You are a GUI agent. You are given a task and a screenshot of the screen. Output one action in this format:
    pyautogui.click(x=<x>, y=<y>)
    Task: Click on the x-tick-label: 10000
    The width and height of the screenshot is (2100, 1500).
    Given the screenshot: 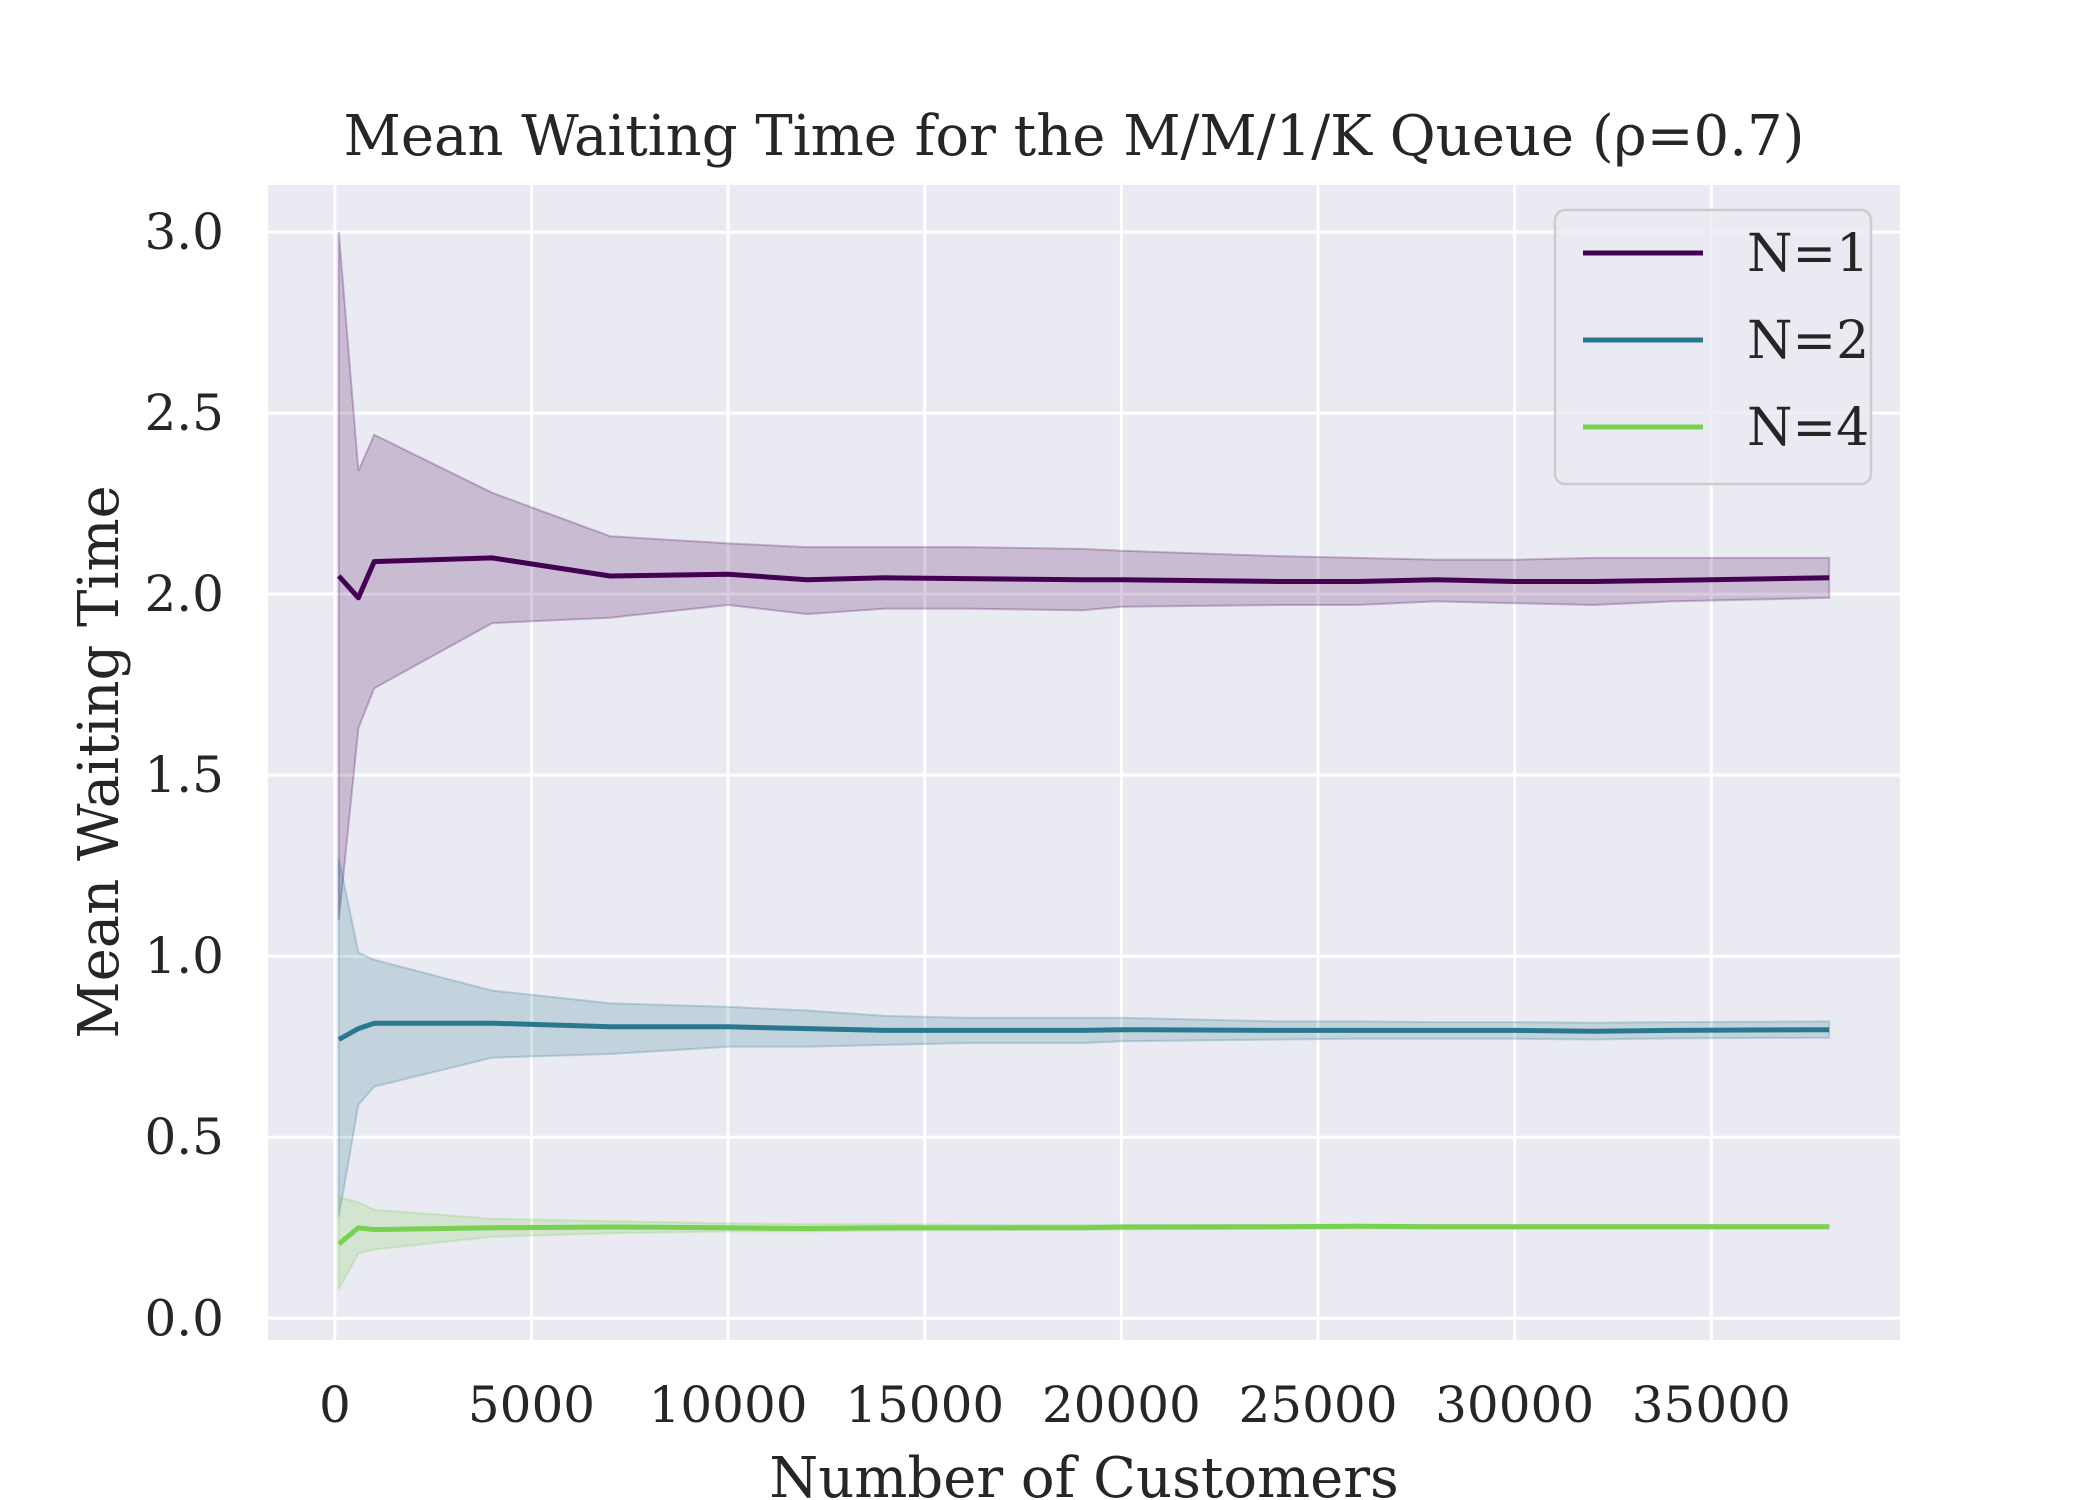 What is the action you would take?
    pyautogui.click(x=728, y=1405)
    